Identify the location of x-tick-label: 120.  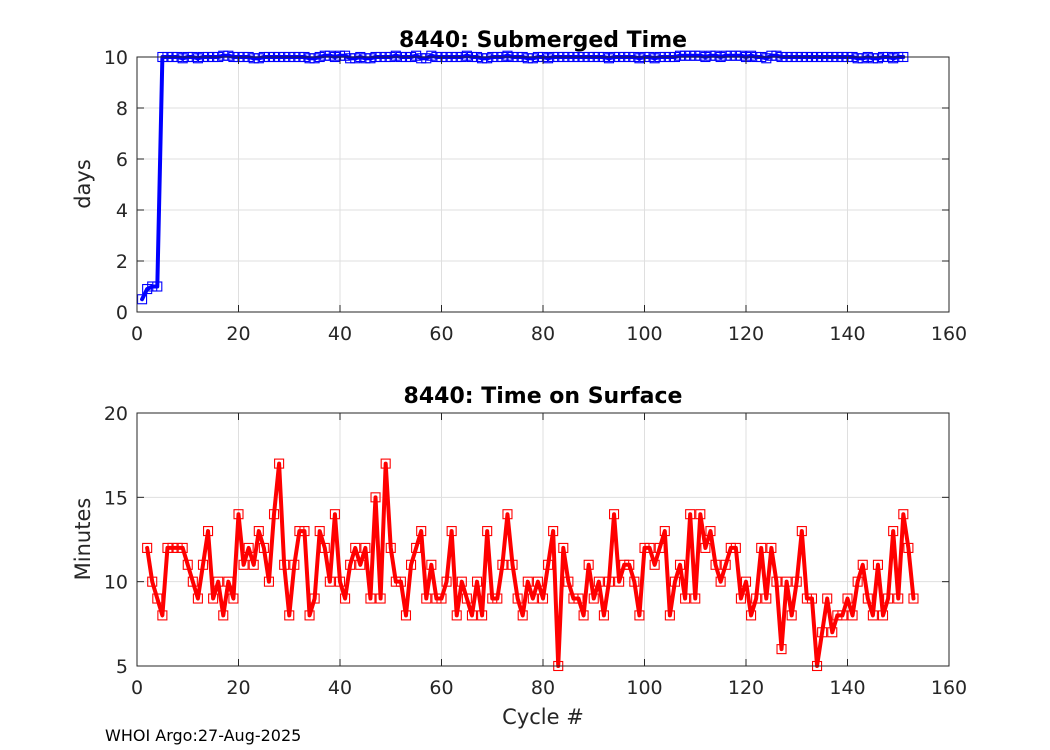
(746, 688).